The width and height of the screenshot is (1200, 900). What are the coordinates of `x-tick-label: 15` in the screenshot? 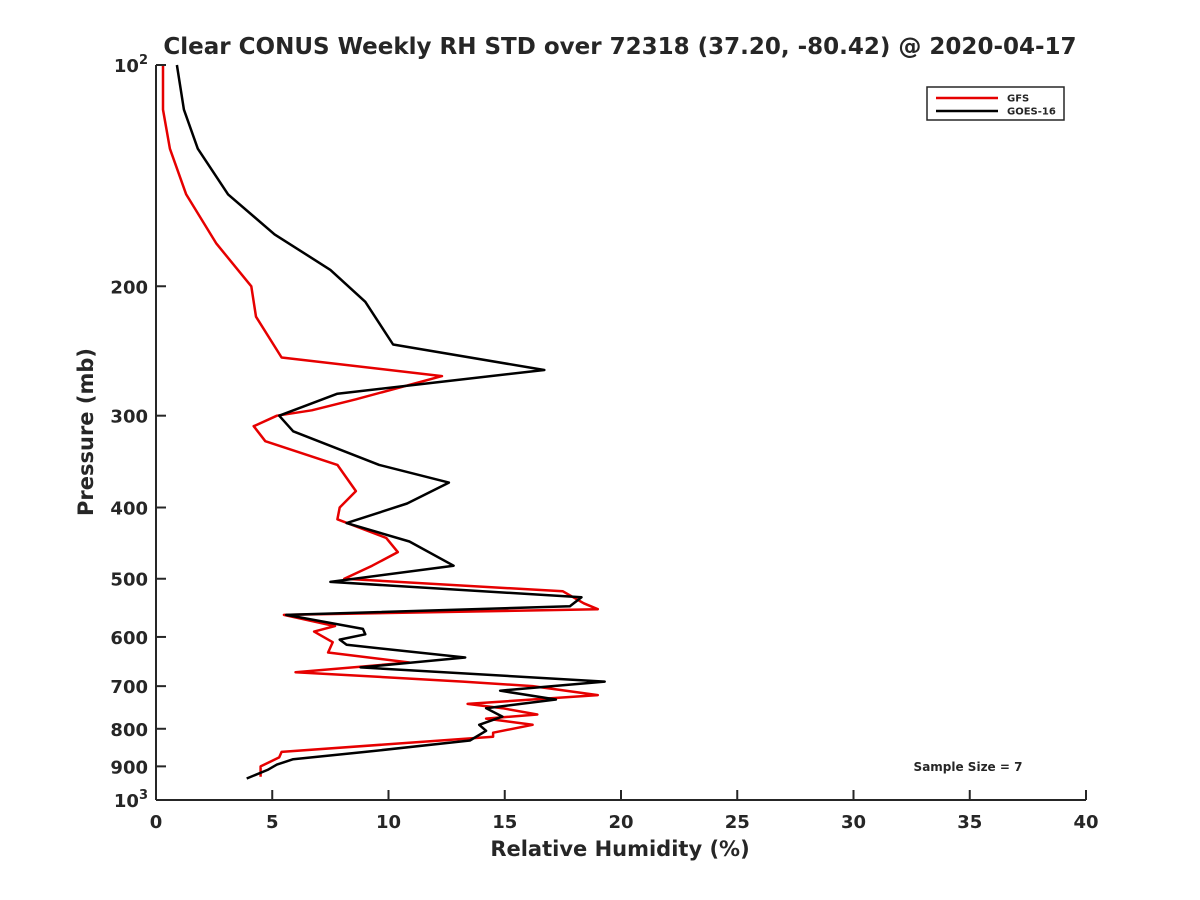 It's located at (504, 822).